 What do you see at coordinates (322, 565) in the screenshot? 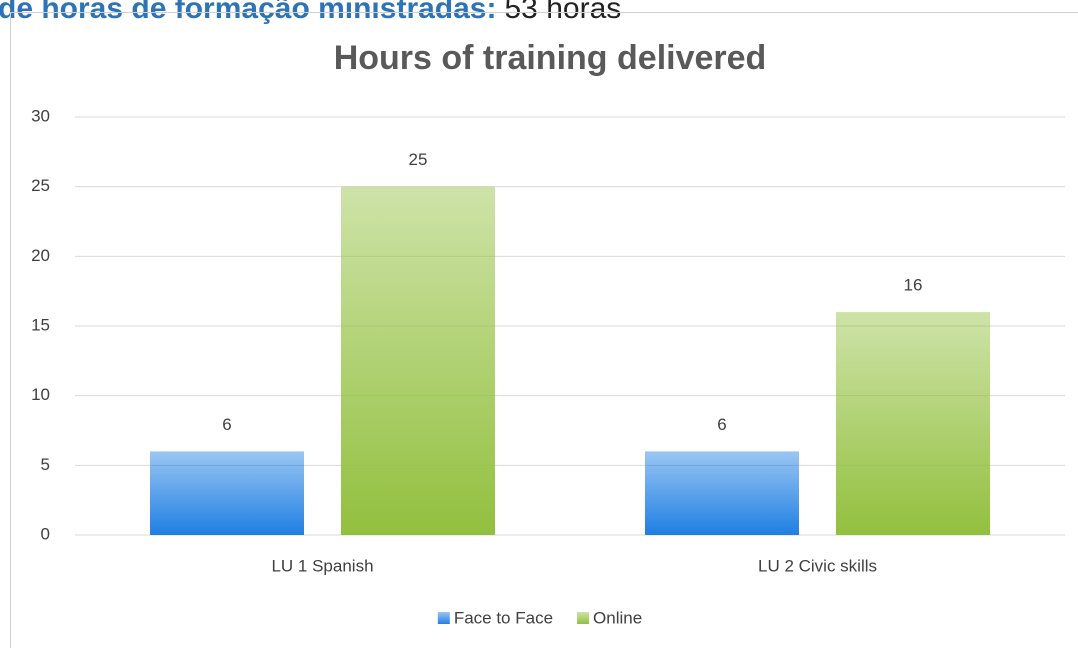
I see `x-tick-label: LU 1 Spanish` at bounding box center [322, 565].